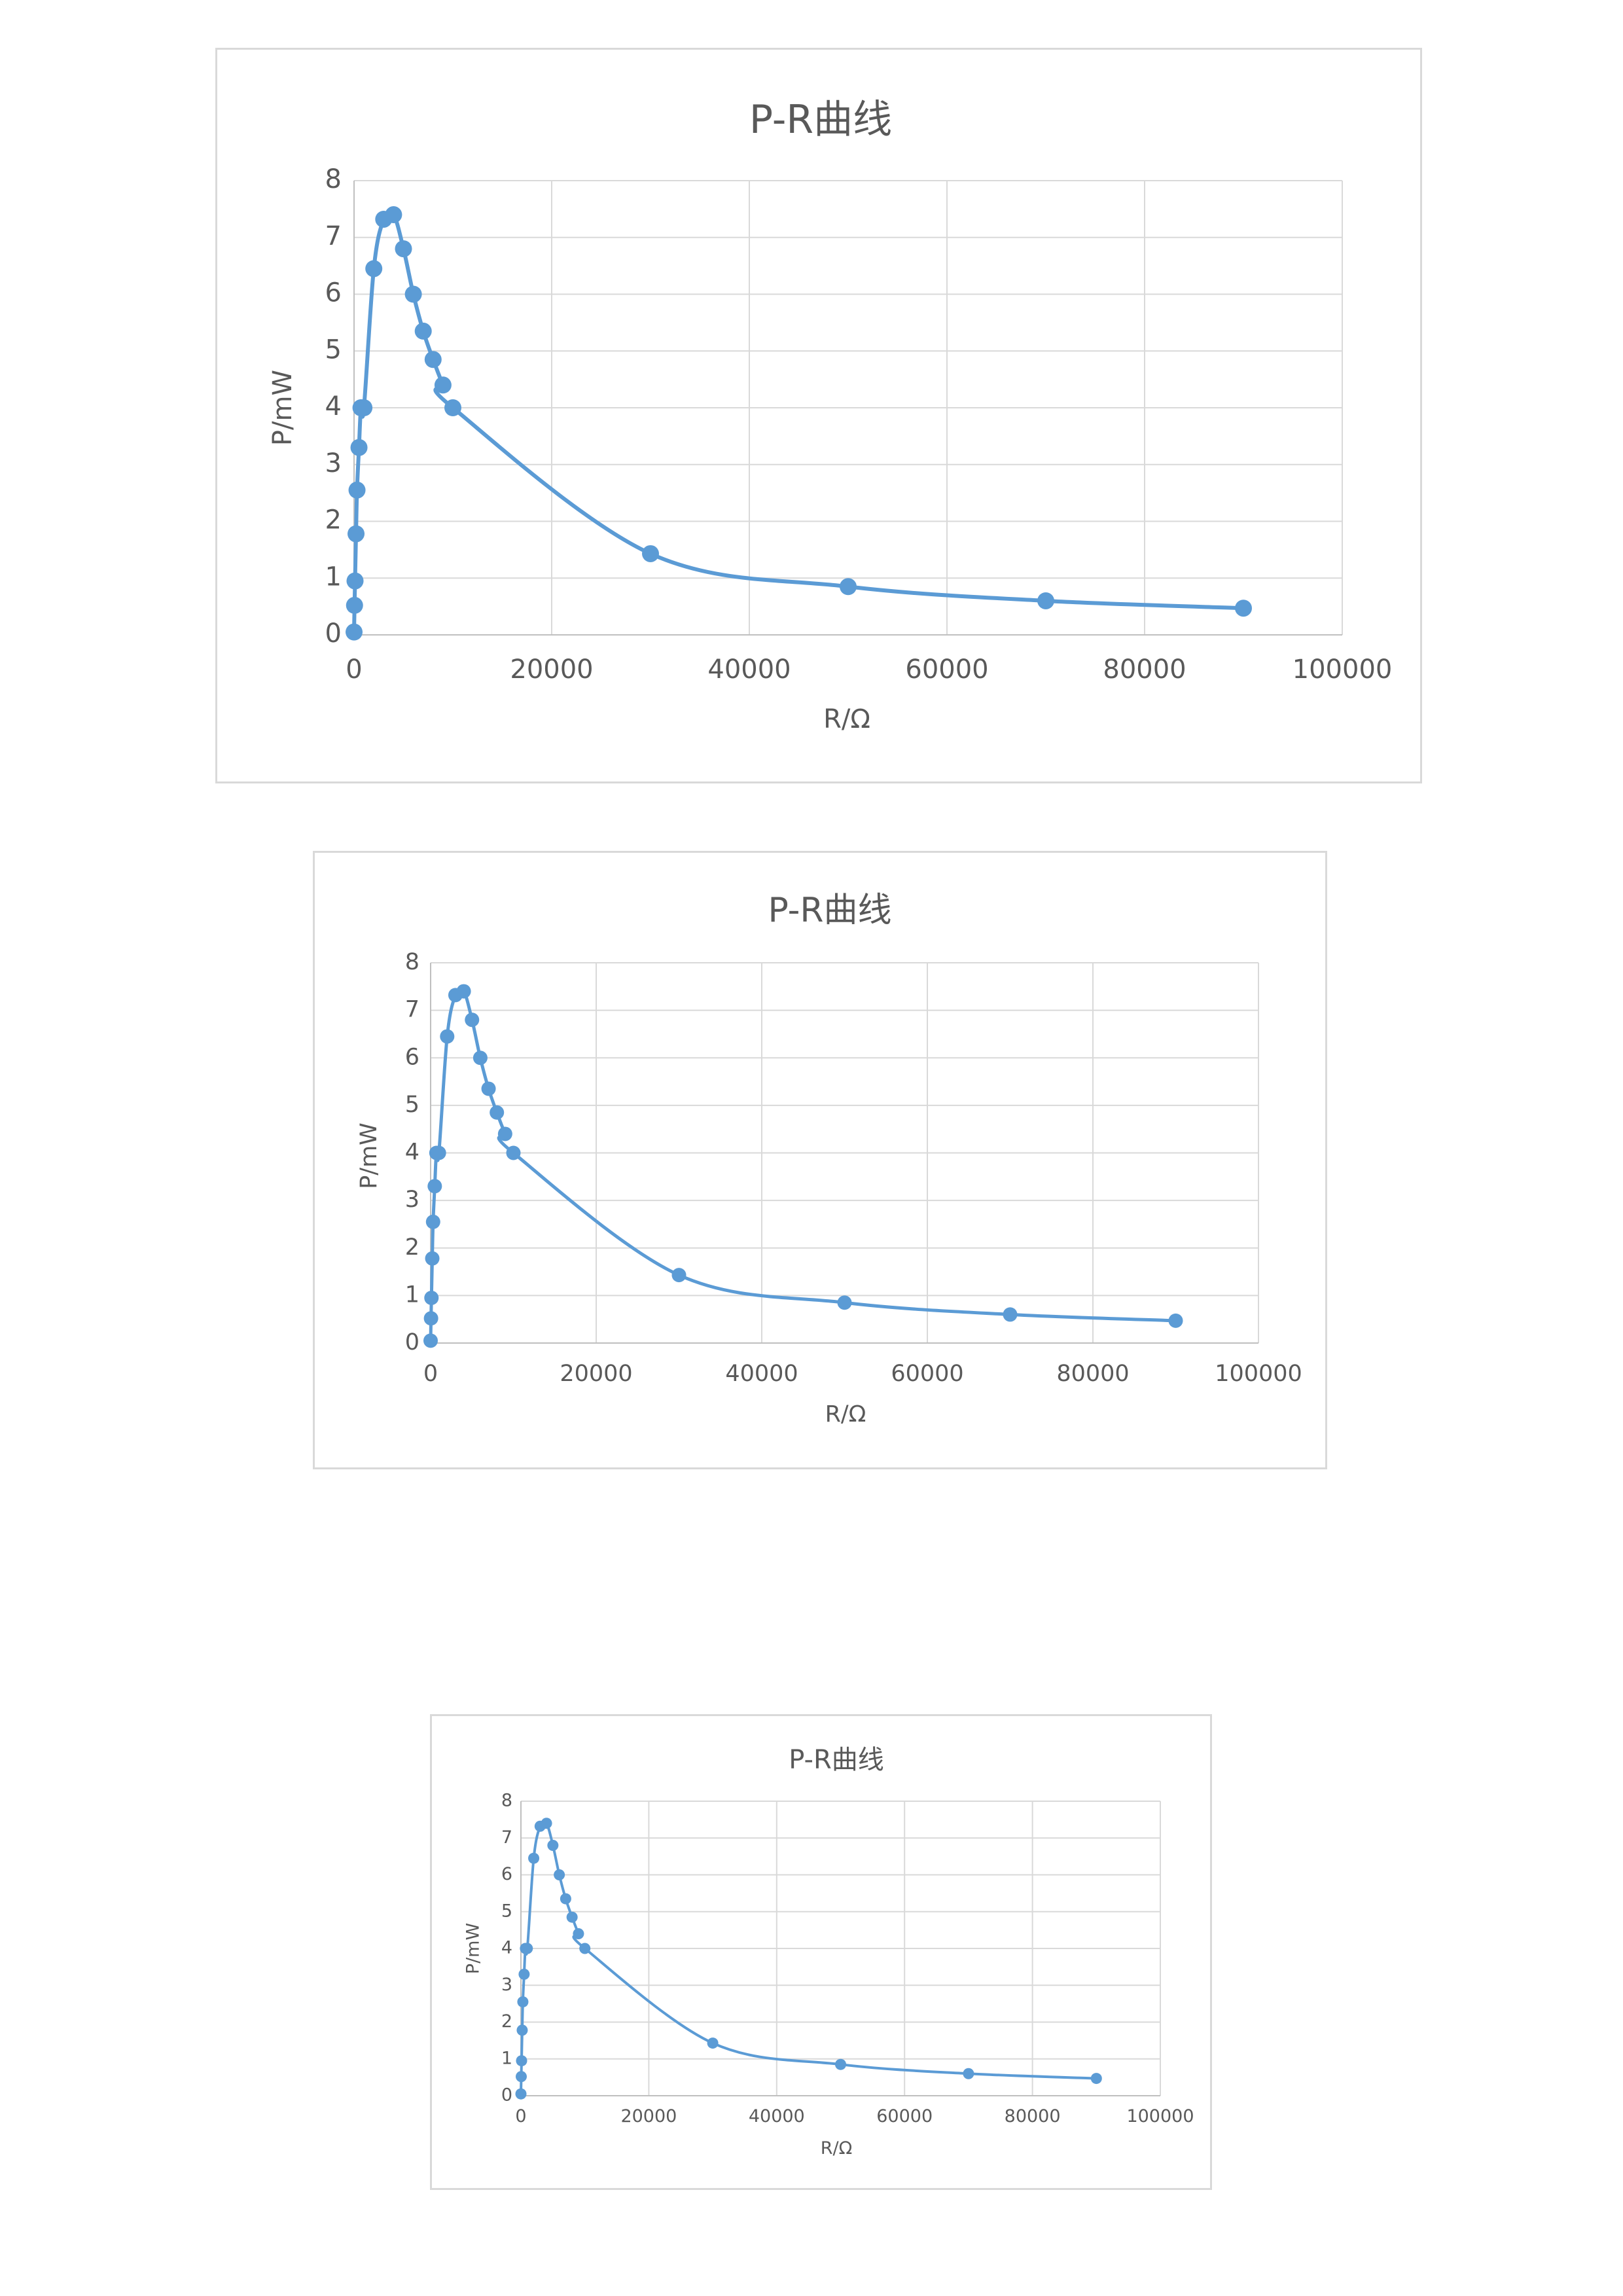  What do you see at coordinates (283, 407) in the screenshot?
I see `chart-1-y-axis-label: P/mW` at bounding box center [283, 407].